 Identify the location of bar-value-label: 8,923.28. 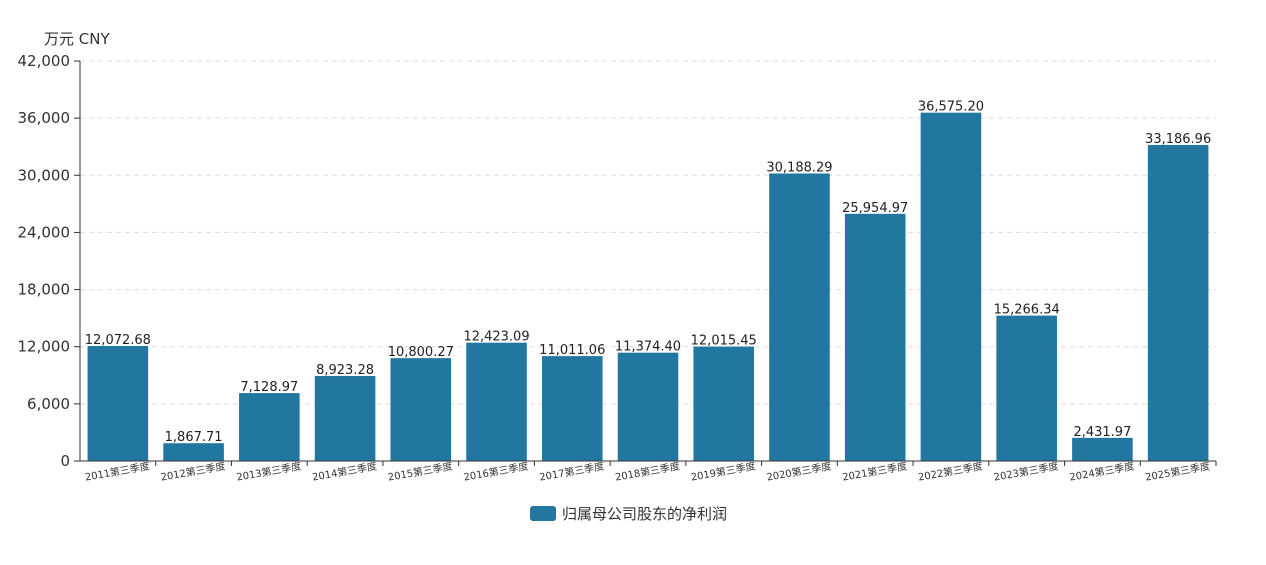
(345, 370).